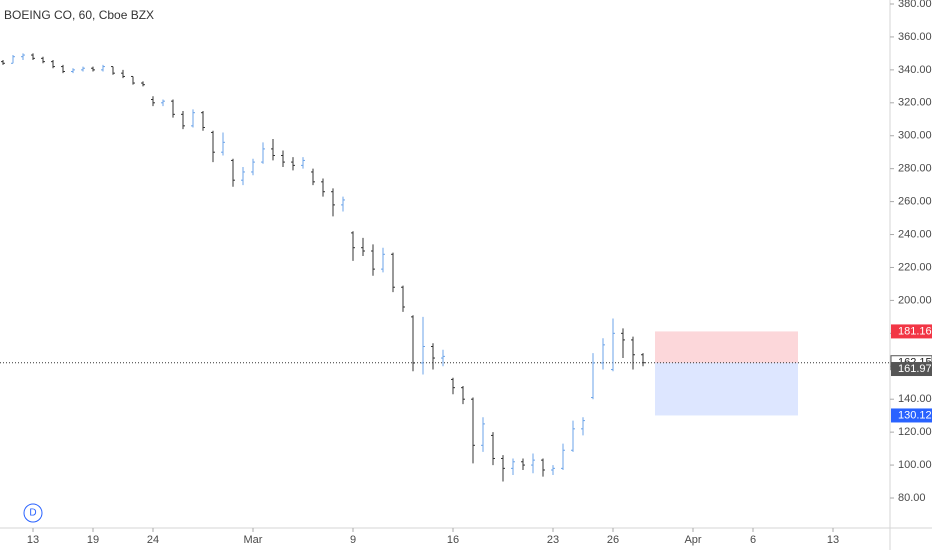  What do you see at coordinates (915, 103) in the screenshot?
I see `y-tick-label: 320.00` at bounding box center [915, 103].